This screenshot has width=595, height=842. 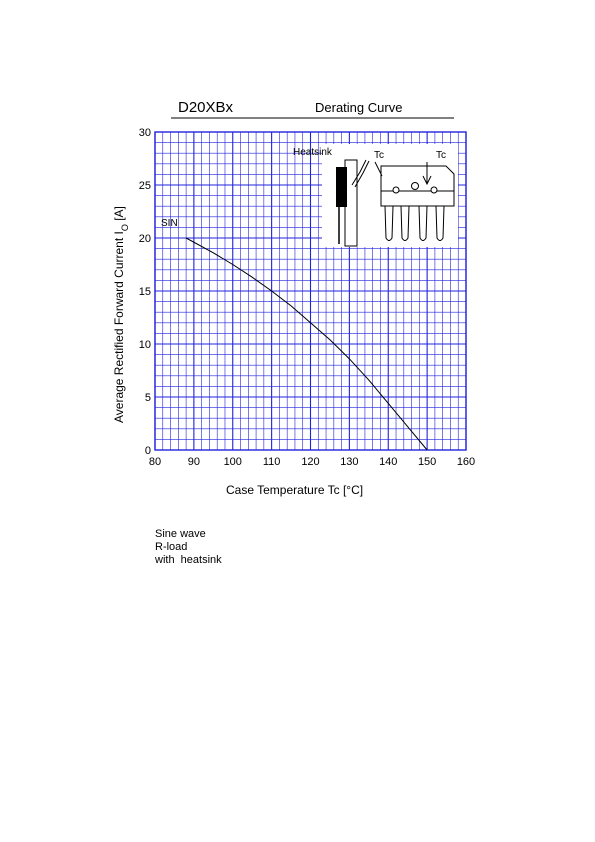 What do you see at coordinates (145, 239) in the screenshot?
I see `y-tick-label: 20` at bounding box center [145, 239].